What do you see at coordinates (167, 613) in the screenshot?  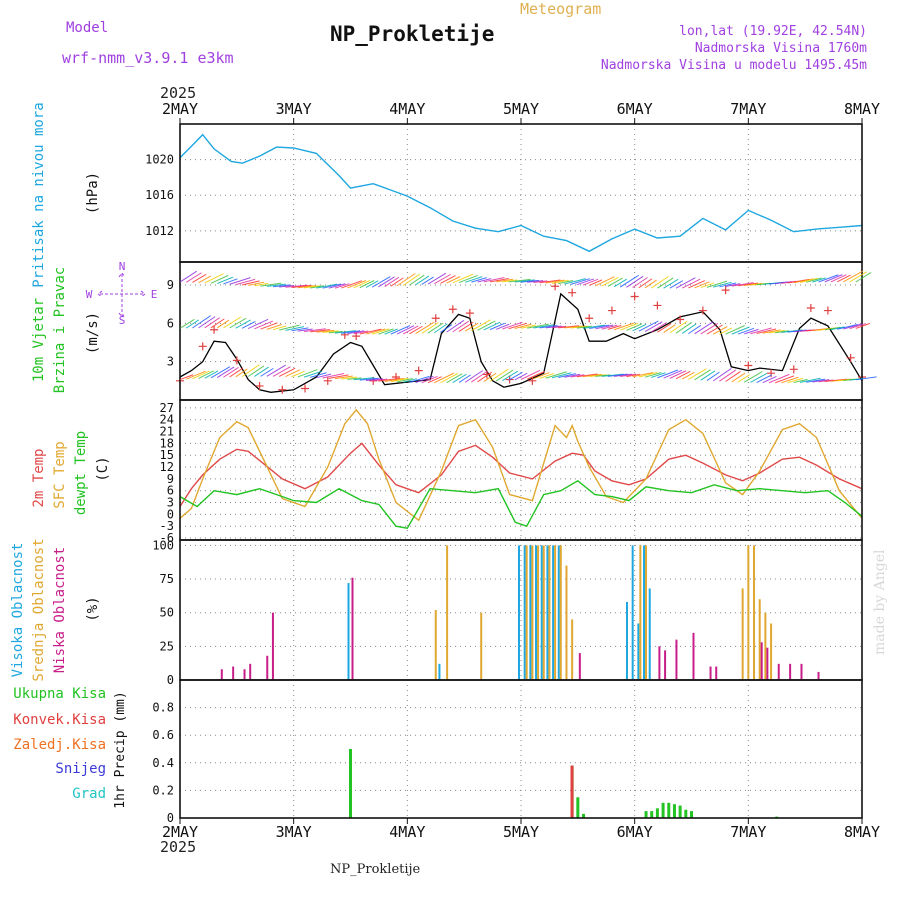 I see `y-tick-label: 50` at bounding box center [167, 613].